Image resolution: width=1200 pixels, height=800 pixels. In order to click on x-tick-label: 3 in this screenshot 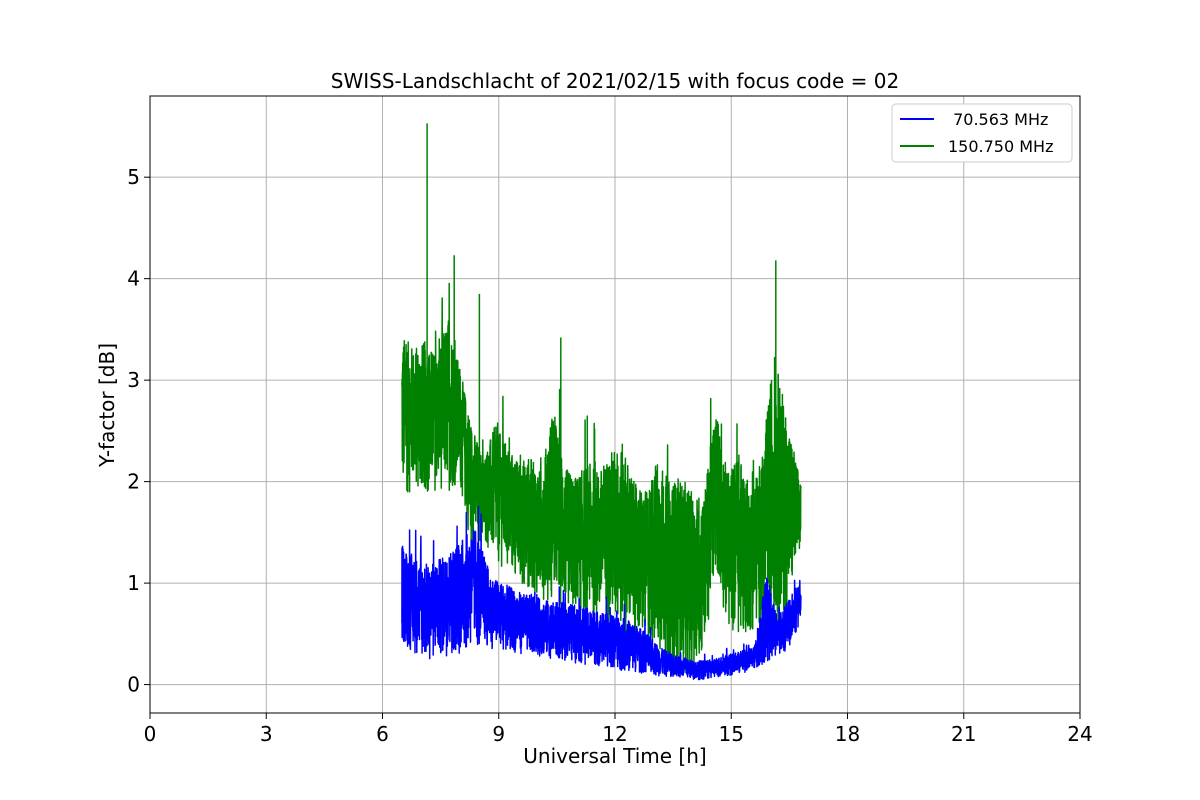, I will do `click(266, 734)`.